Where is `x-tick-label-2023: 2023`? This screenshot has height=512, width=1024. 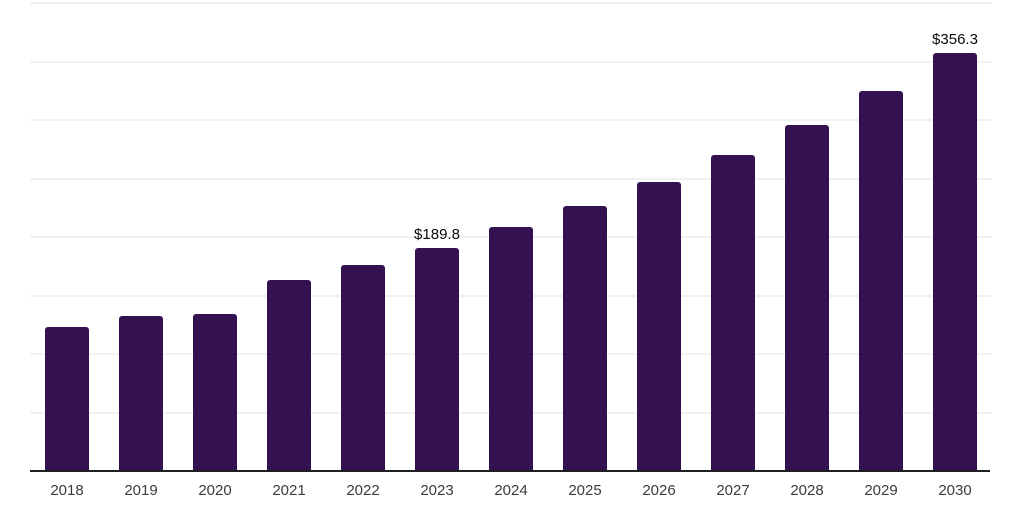 x-tick-label-2023: 2023 is located at coordinates (437, 490).